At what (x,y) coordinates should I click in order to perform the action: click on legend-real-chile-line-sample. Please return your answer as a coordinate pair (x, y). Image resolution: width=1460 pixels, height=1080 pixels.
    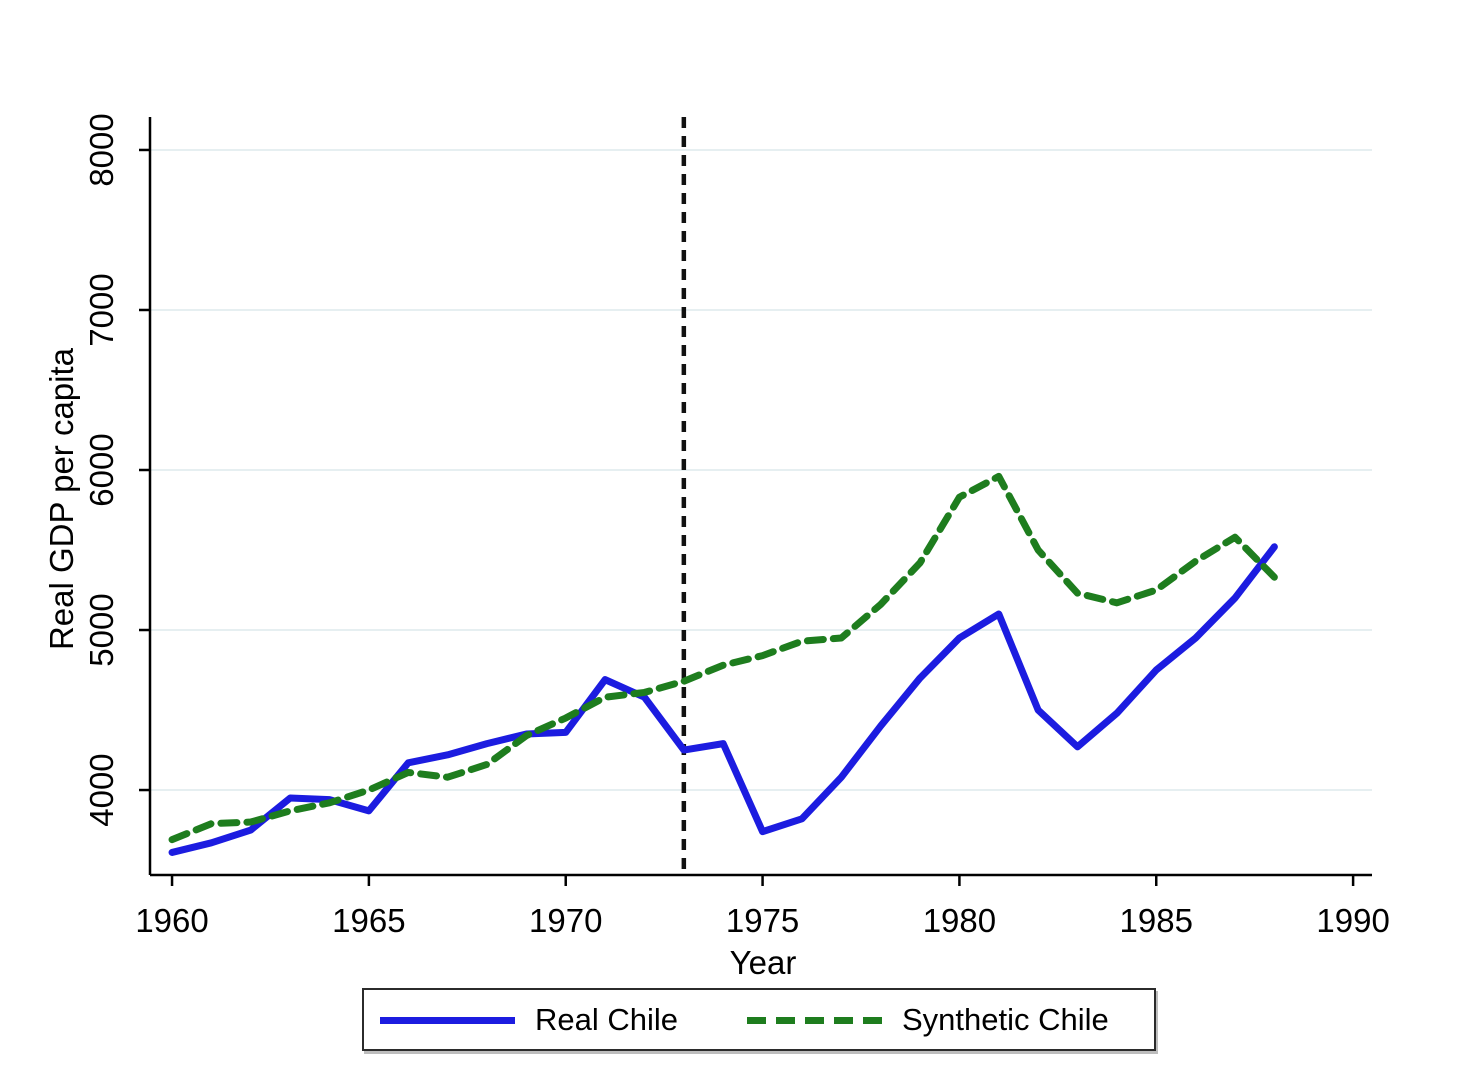
    Looking at the image, I should click on (447, 1020).